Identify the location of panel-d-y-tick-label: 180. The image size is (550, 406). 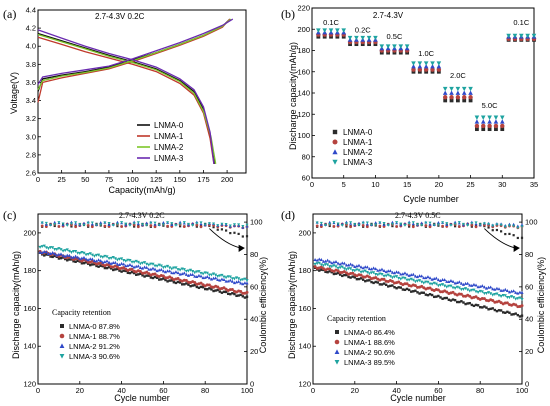
(304, 270).